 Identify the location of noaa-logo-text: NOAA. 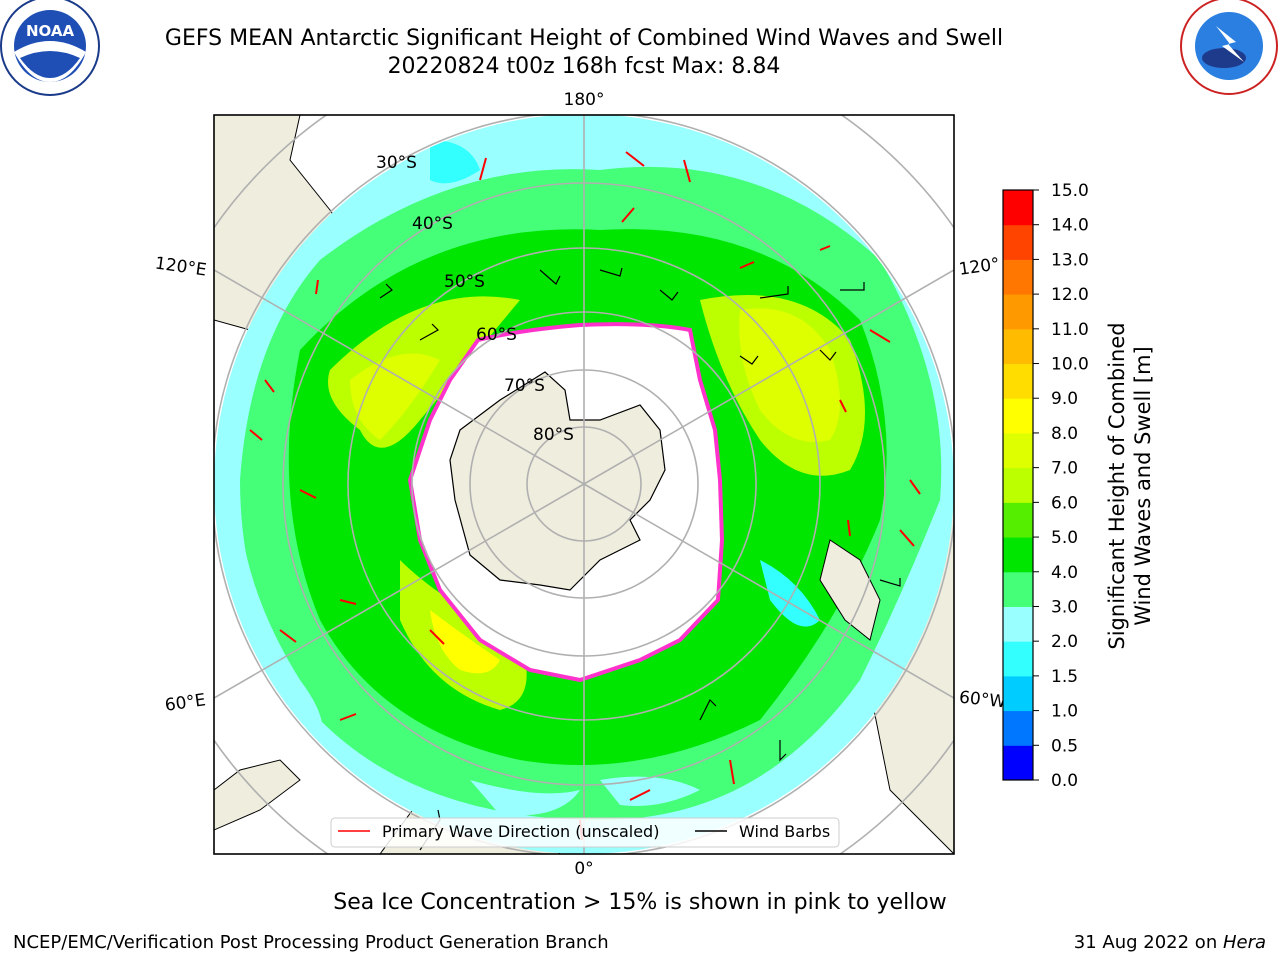
(50, 31).